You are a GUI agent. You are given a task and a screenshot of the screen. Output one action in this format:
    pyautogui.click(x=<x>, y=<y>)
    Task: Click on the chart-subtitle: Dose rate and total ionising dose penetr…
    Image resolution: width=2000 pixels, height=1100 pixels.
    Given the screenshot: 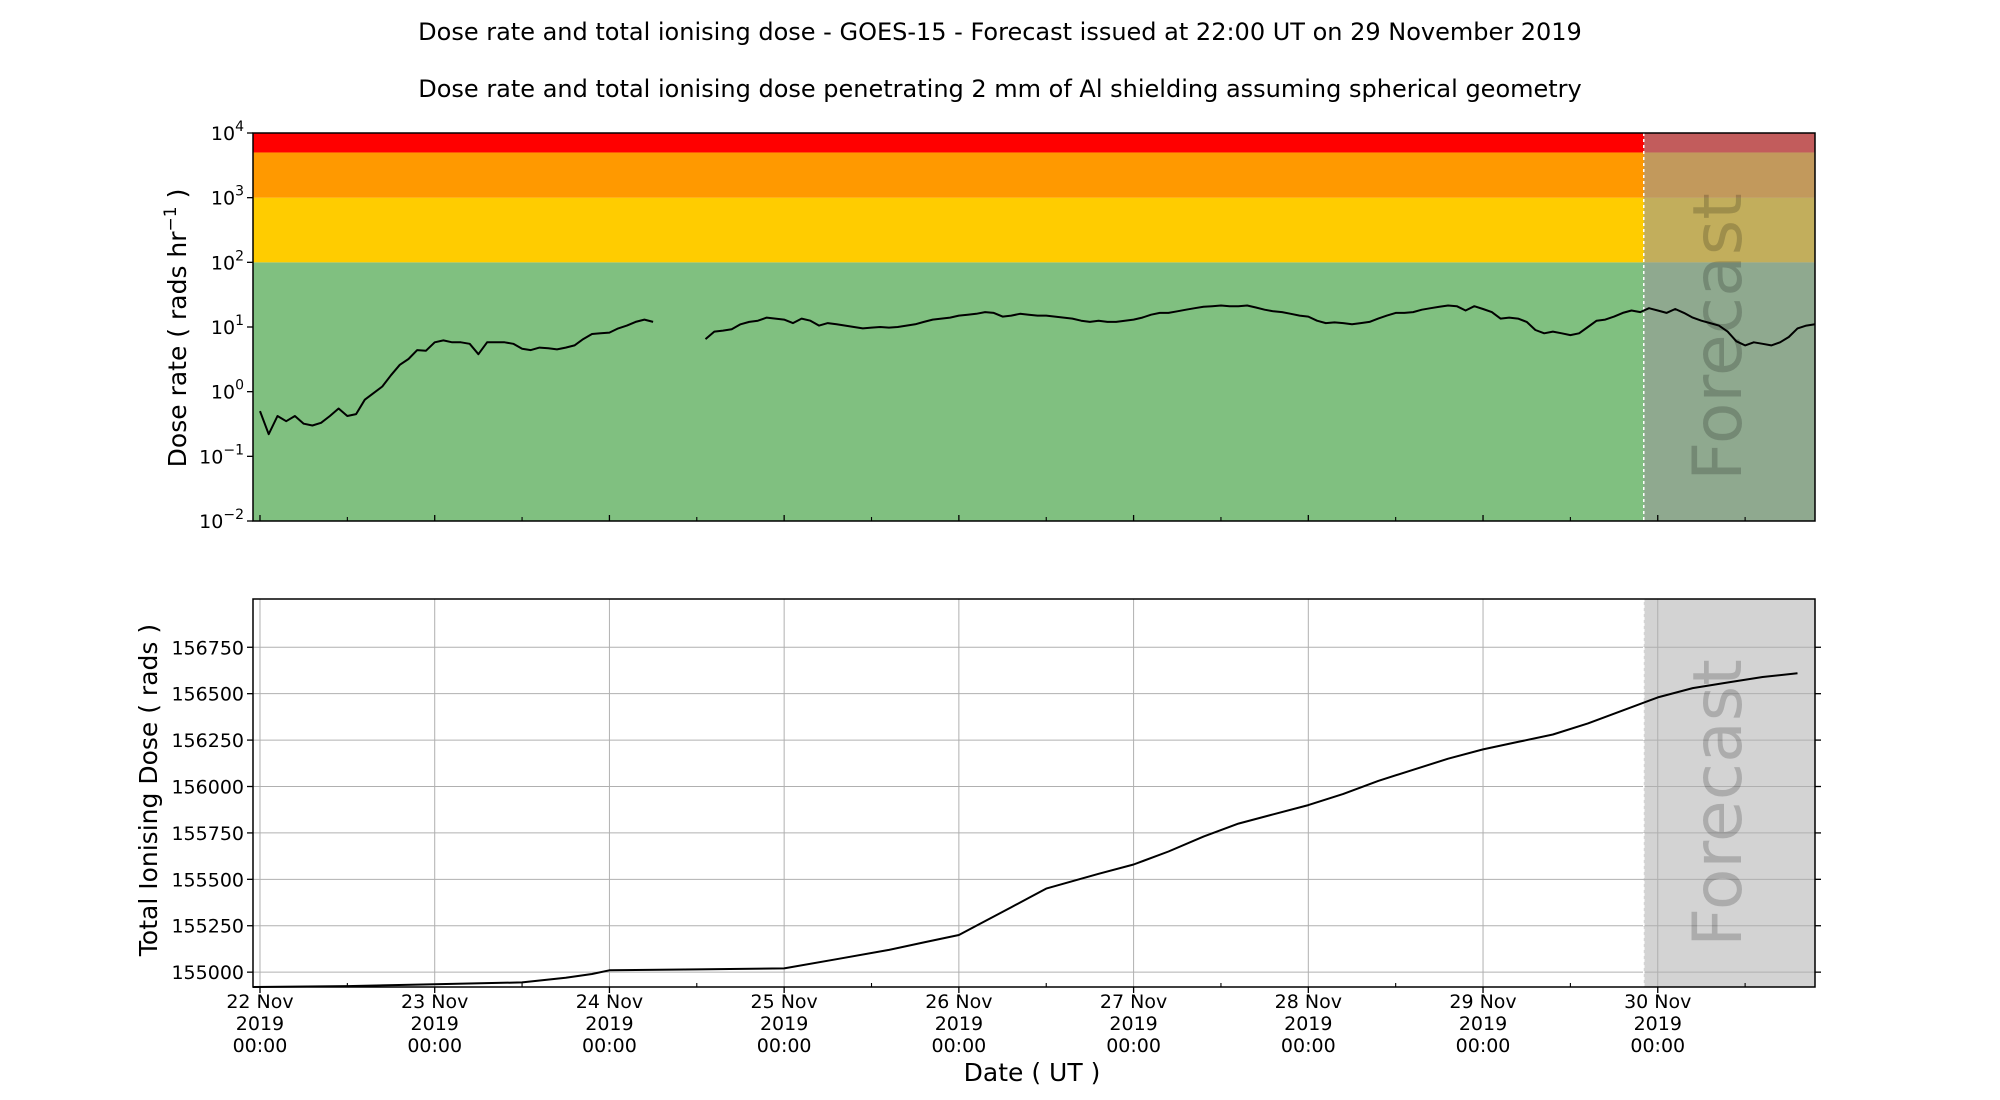 What is the action you would take?
    pyautogui.click(x=1000, y=89)
    